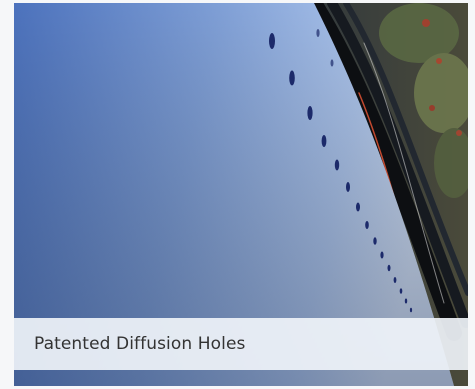 The image size is (475, 389). I want to click on caption-text: Patented Diffusion Holes, so click(140, 344).